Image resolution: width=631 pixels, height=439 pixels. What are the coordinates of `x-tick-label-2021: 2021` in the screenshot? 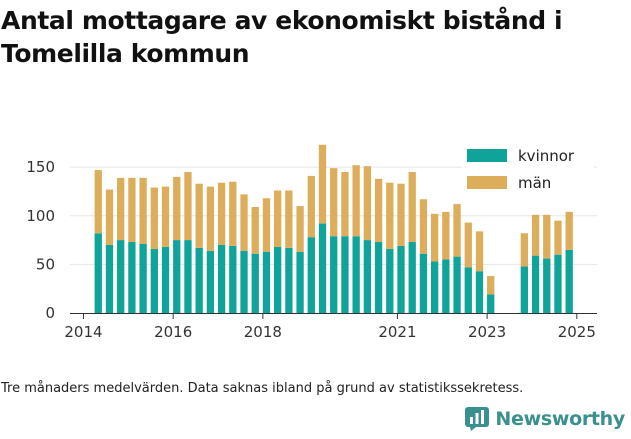 It's located at (397, 332).